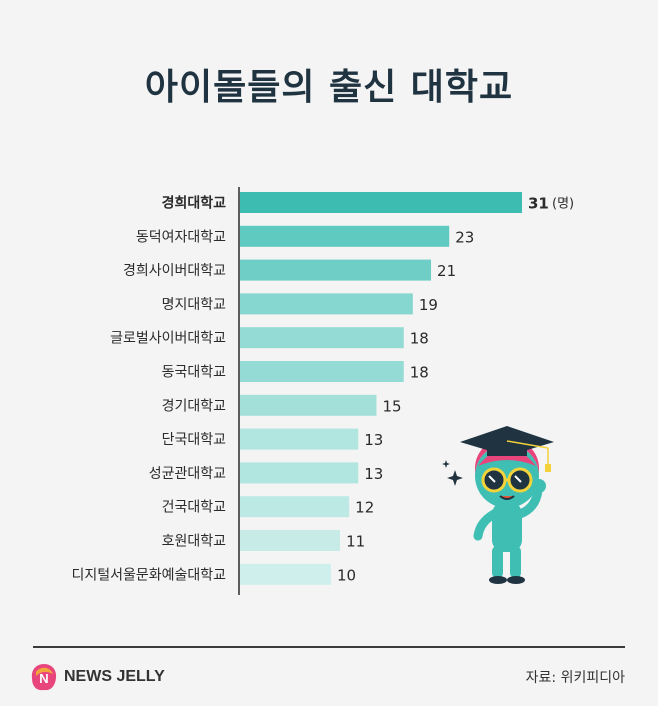  I want to click on category-label: 명지대학교, so click(194, 305).